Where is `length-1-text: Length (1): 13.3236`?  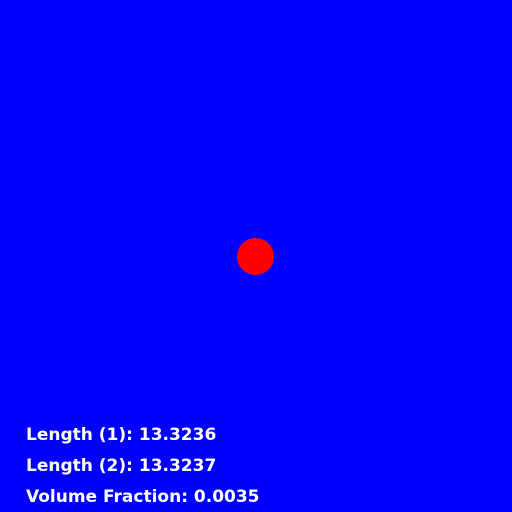 length-1-text: Length (1): 13.3236 is located at coordinates (121, 435).